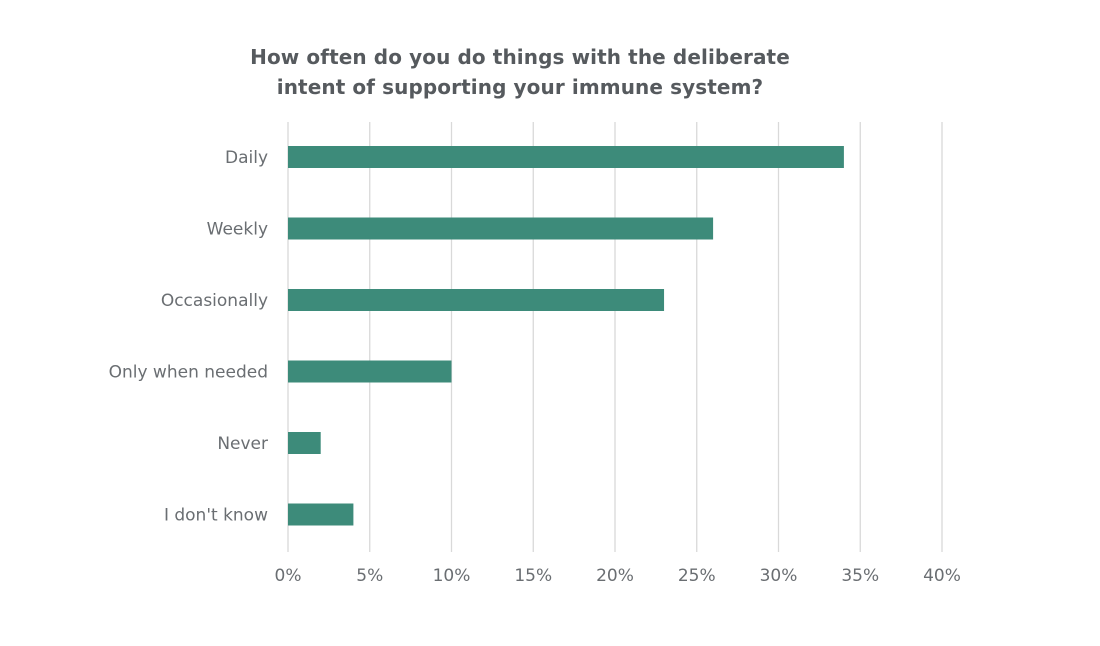 This screenshot has height=646, width=1100. What do you see at coordinates (369, 576) in the screenshot?
I see `x-tick-label-1: 5%` at bounding box center [369, 576].